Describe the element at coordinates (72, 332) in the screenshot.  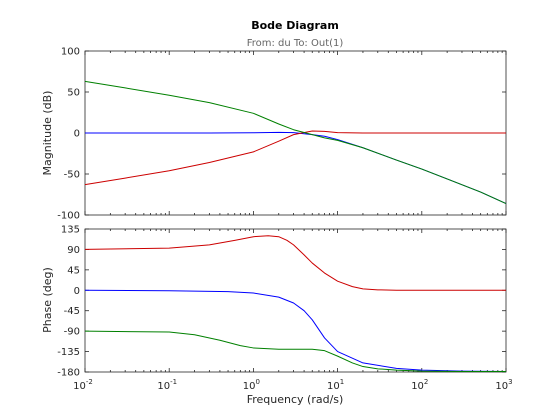
I see `phase-ytick-label: -90` at that location.